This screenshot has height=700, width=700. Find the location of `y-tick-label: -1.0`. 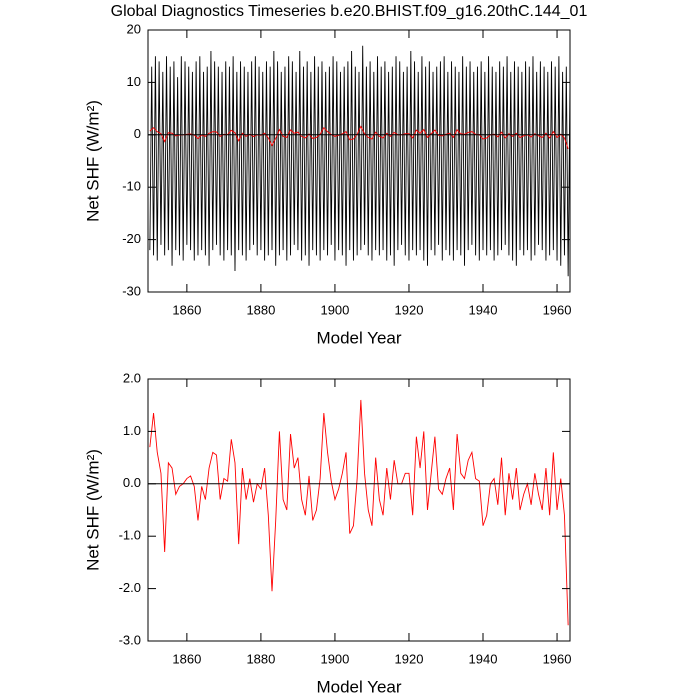

y-tick-label: -1.0 is located at coordinates (130, 535).